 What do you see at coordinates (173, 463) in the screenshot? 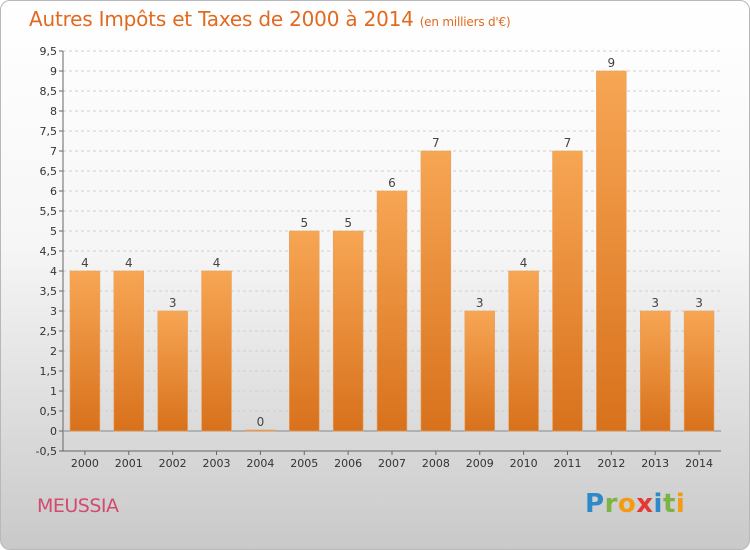
I see `x-tick-label: 2002` at bounding box center [173, 463].